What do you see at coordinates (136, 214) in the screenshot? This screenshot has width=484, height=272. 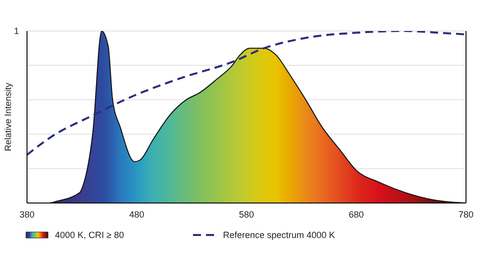 I see `x-tick-label: 480` at bounding box center [136, 214].